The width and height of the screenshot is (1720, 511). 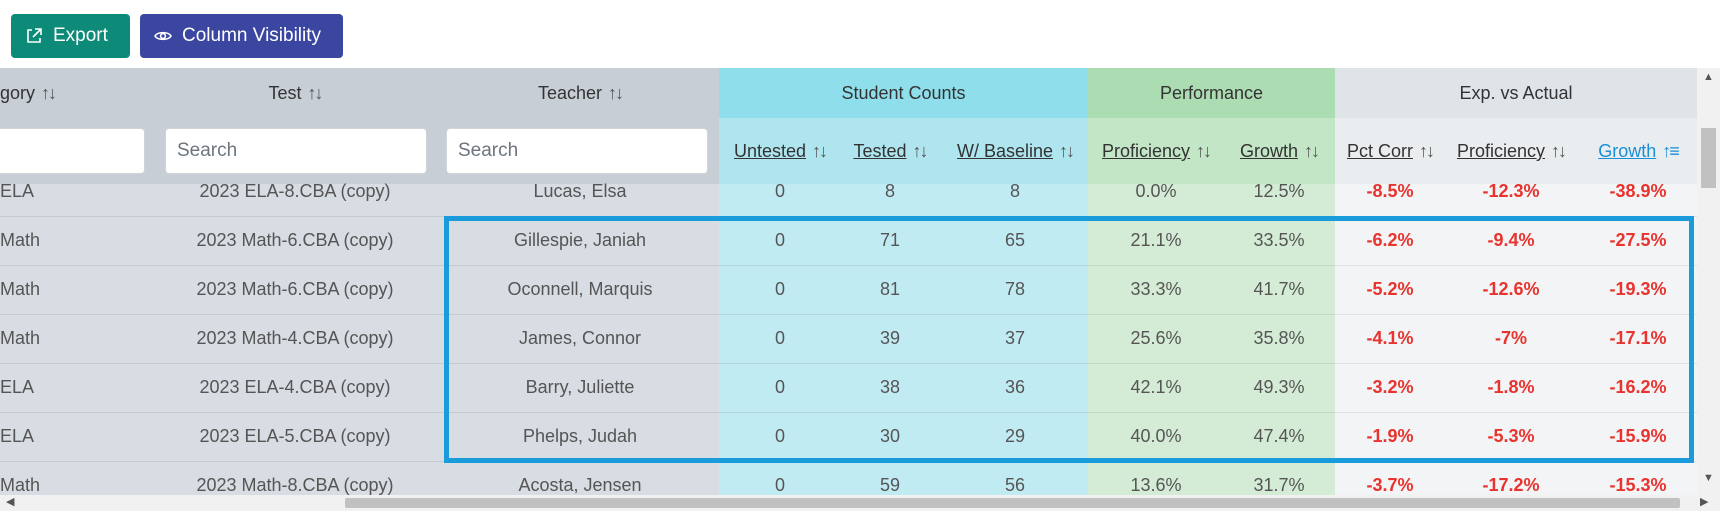 I want to click on exp-growth-cell: -15.3%, so click(x=1638, y=485).